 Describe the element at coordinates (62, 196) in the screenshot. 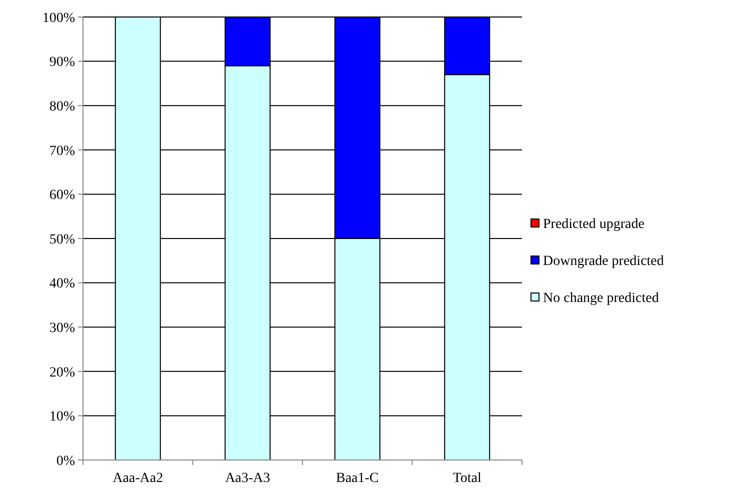

I see `y-tick-label: 60%` at that location.